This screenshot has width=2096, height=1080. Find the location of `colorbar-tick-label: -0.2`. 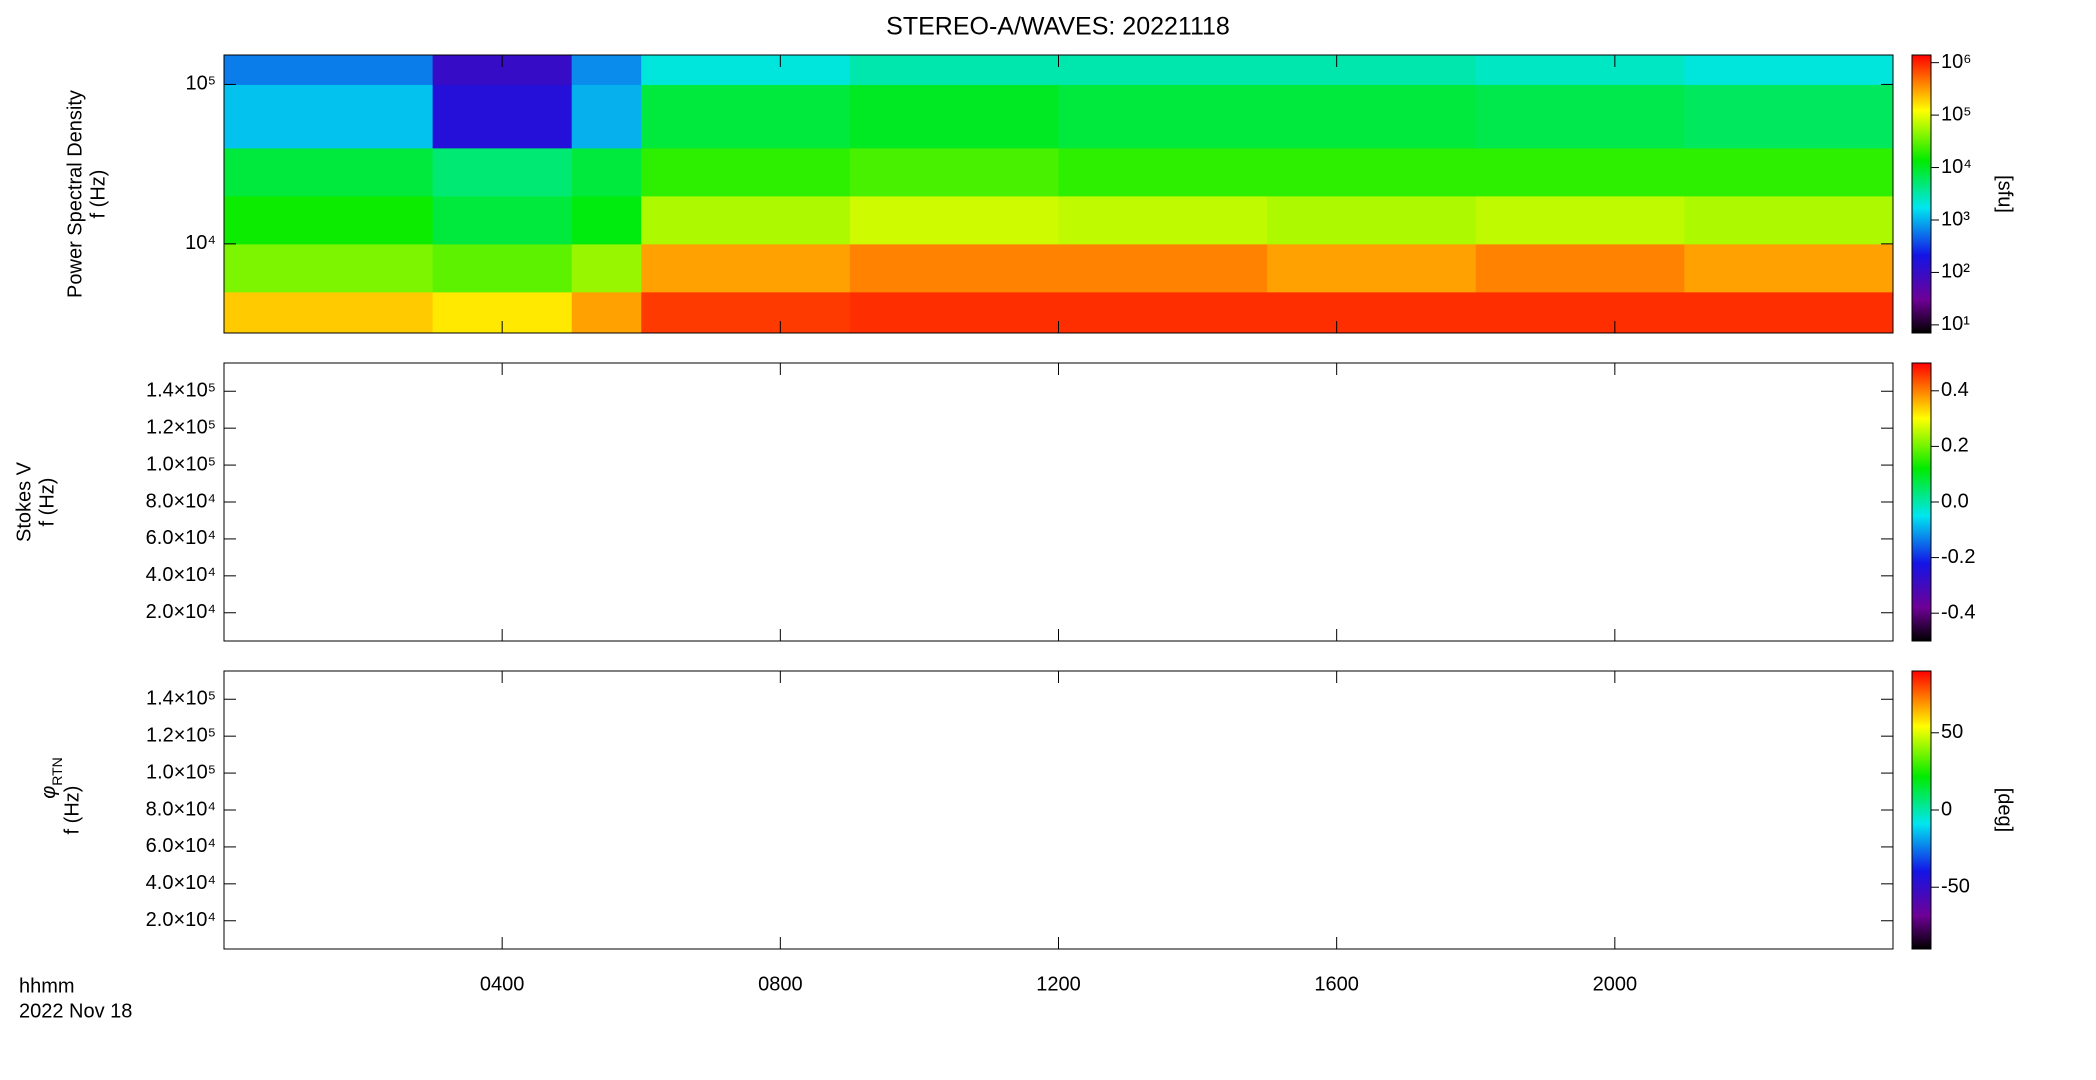

colorbar-tick-label: -0.2 is located at coordinates (1958, 557).